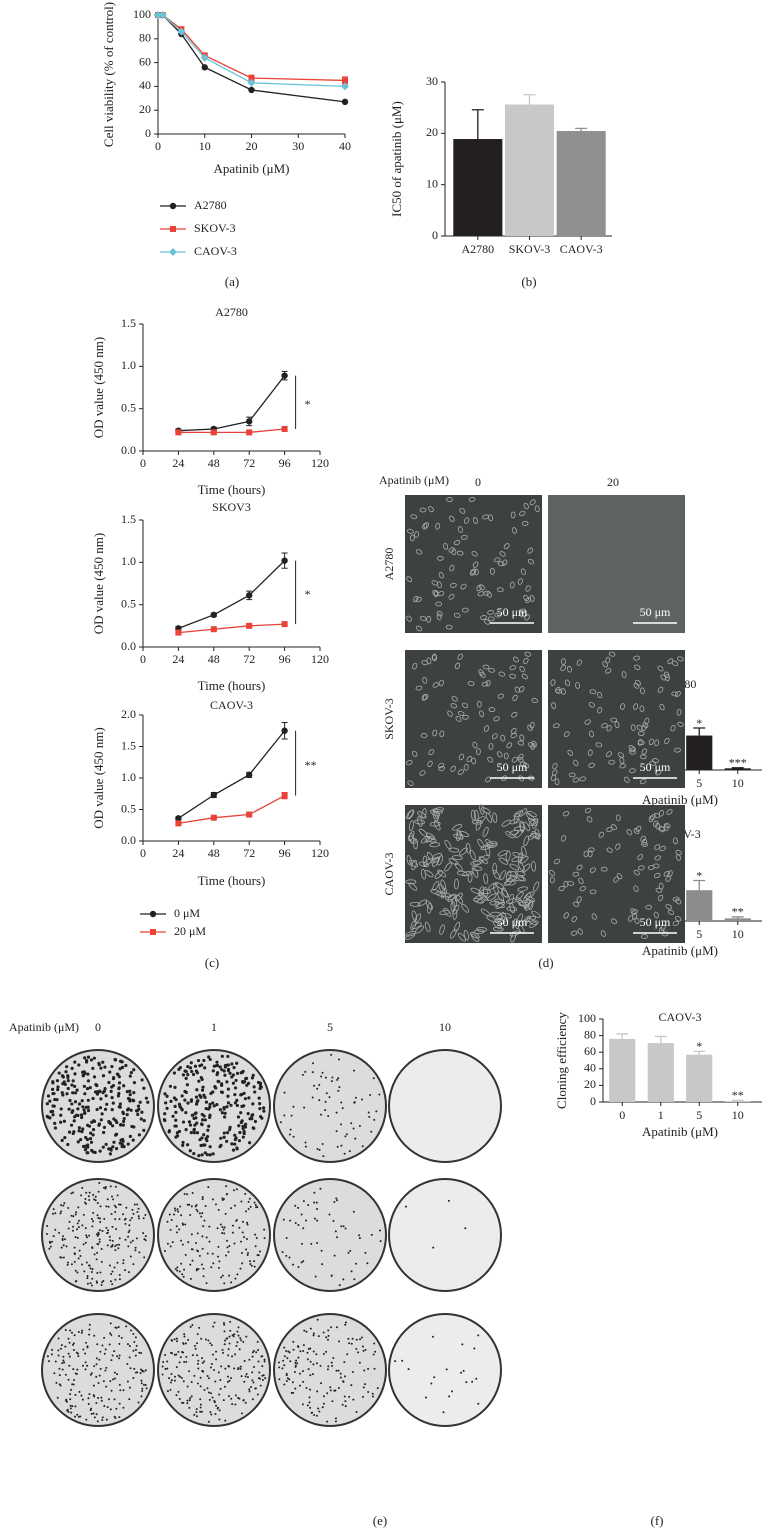 Image resolution: width=776 pixels, height=1535 pixels. What do you see at coordinates (657, 1520) in the screenshot?
I see `panel-label: (f)` at bounding box center [657, 1520].